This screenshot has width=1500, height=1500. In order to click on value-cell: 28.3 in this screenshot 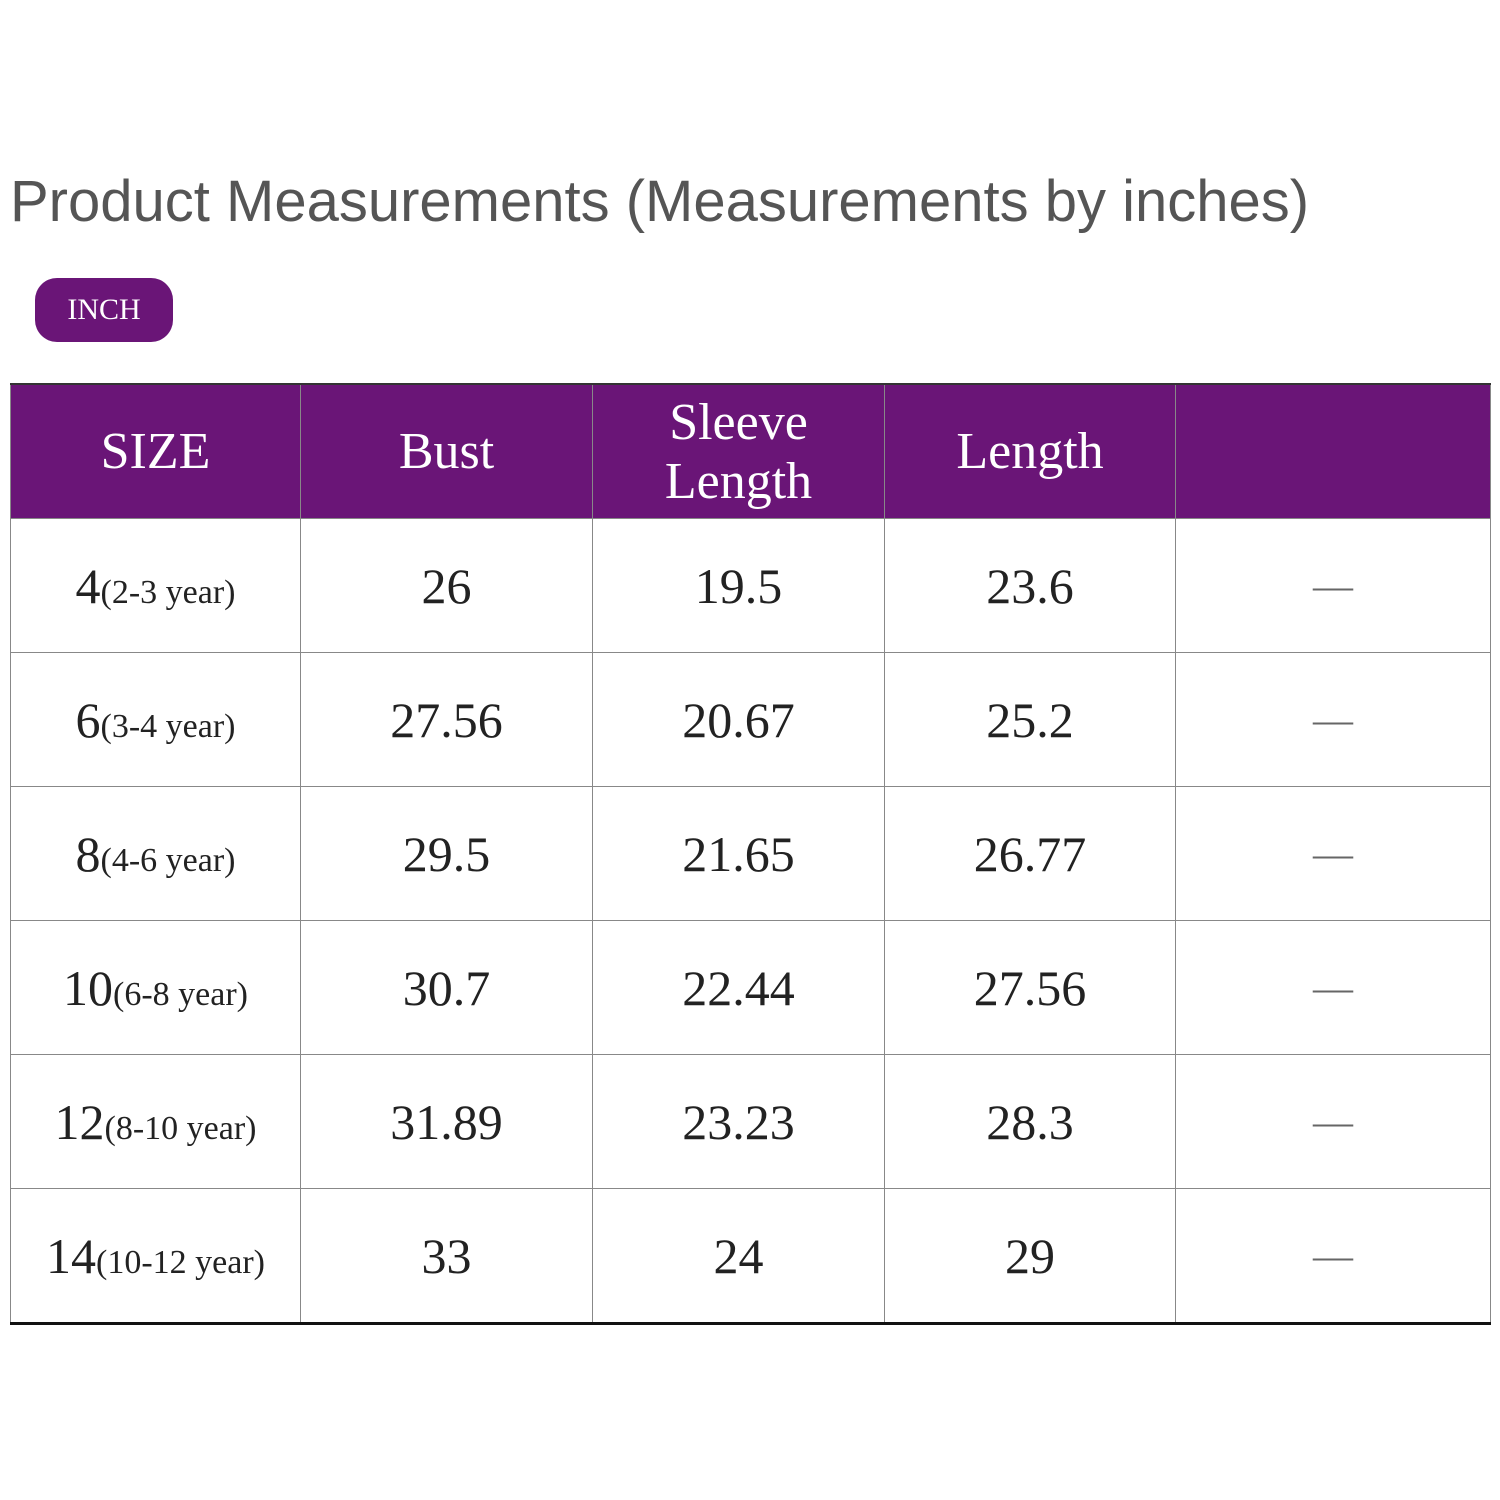, I will do `click(1030, 1121)`.